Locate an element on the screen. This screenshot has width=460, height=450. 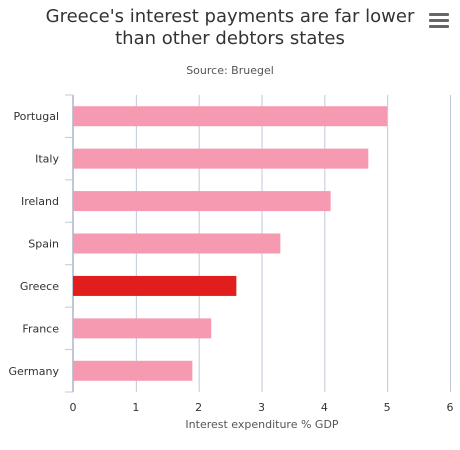
category-label-greece: Greece is located at coordinates (39, 286).